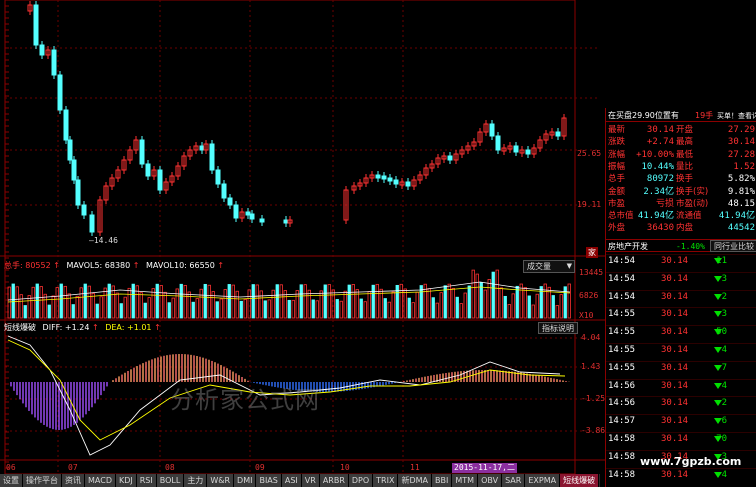 Image resolution: width=756 pixels, height=487 pixels. Describe the element at coordinates (655, 154) in the screenshot. I see `quote-value: +10.00%` at that location.